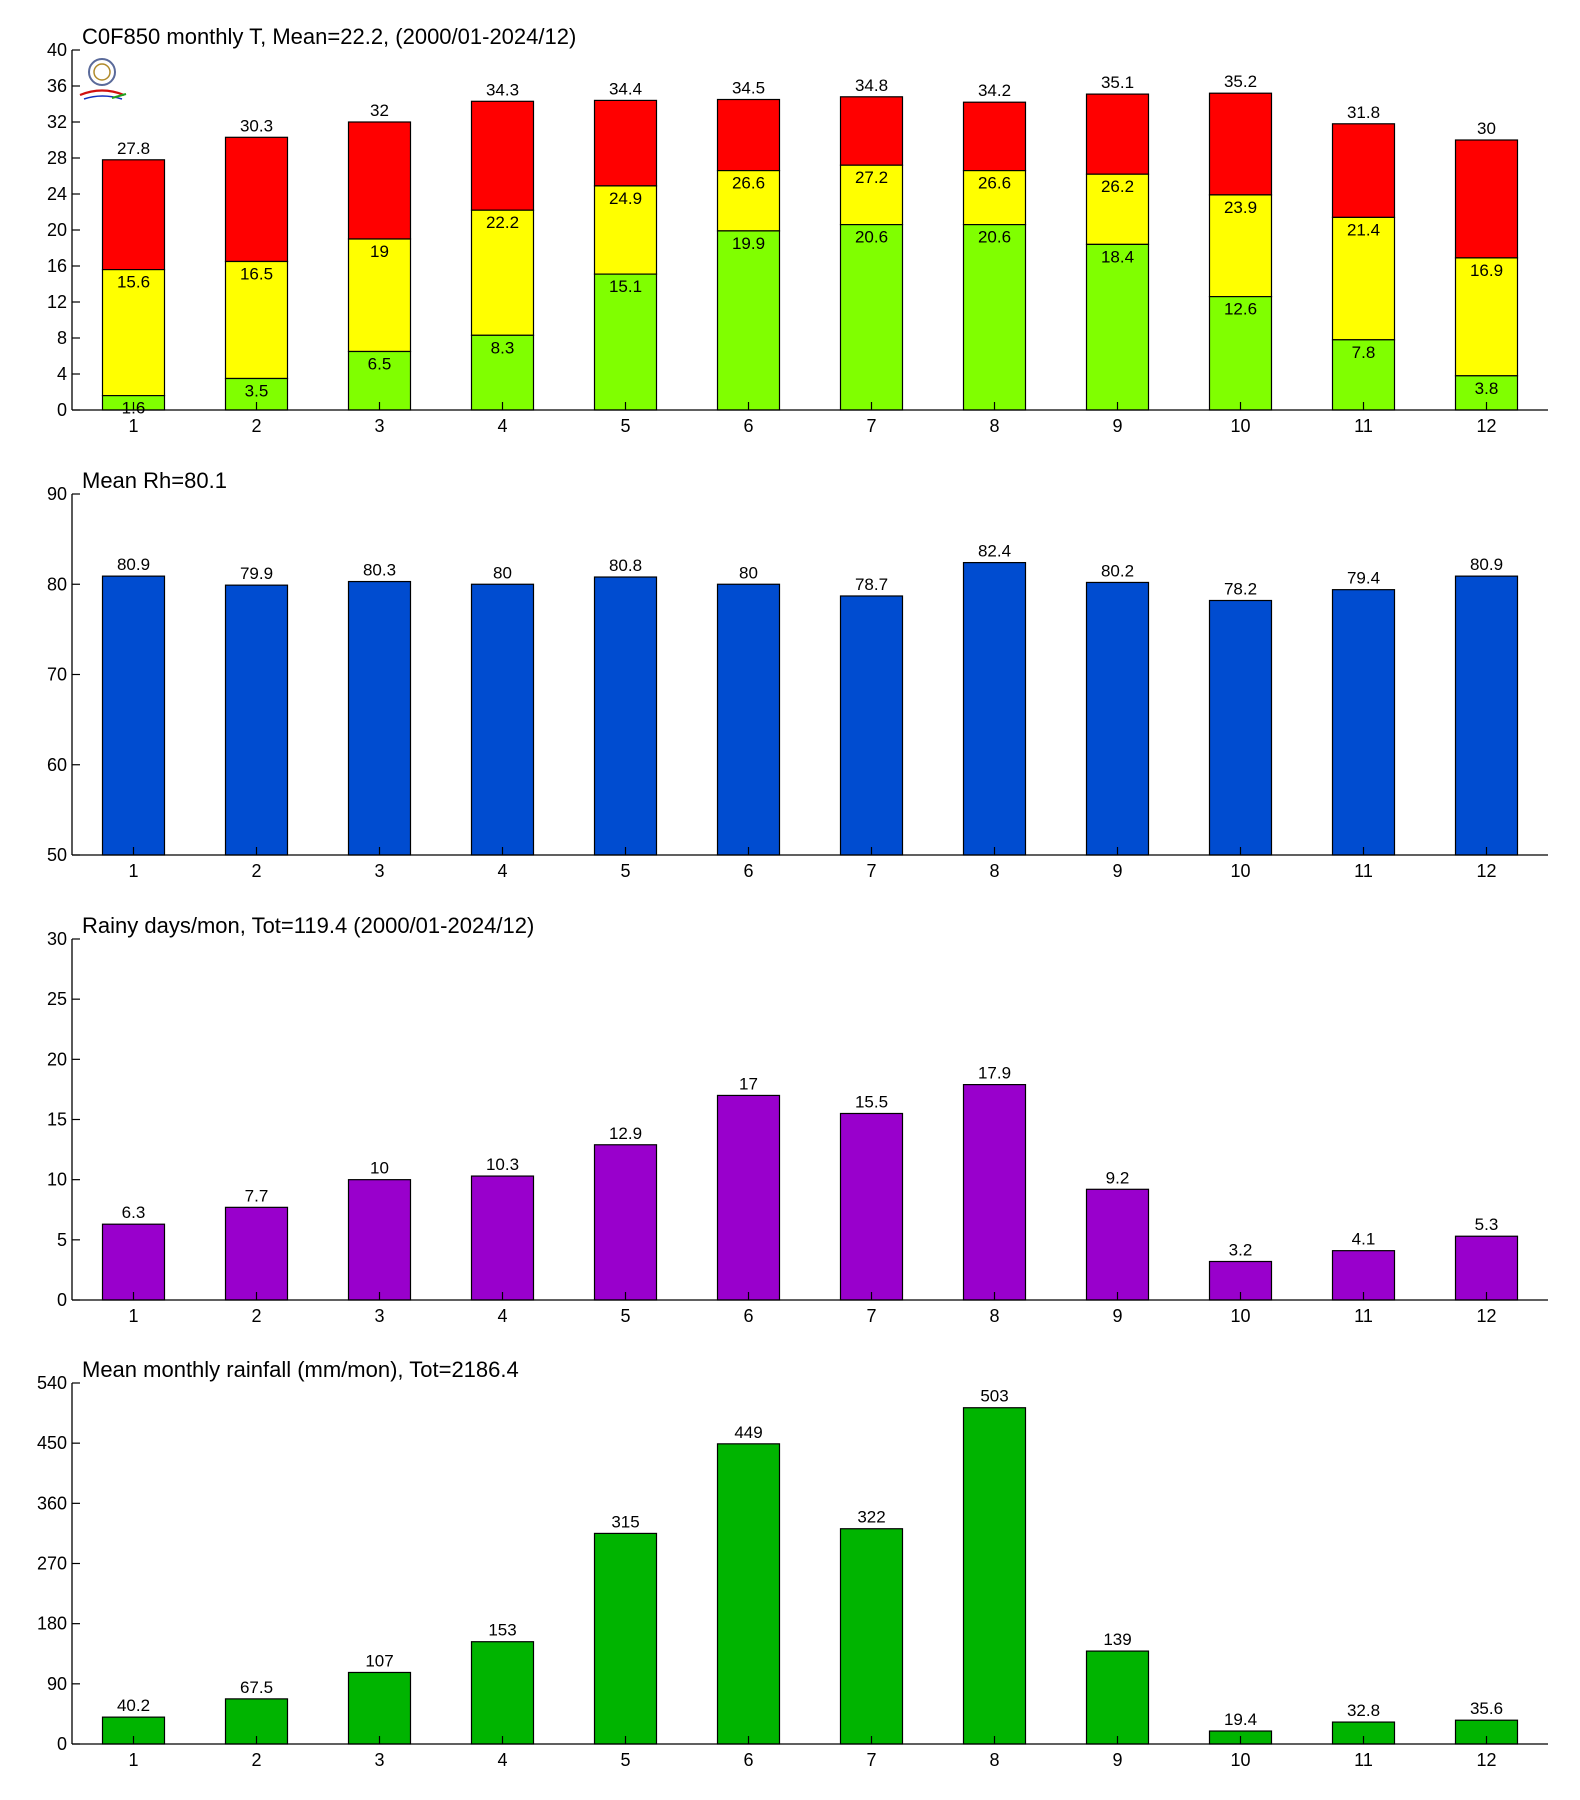 The width and height of the screenshot is (1580, 1800). Describe the element at coordinates (1117, 1639) in the screenshot. I see `data-label: 139` at that location.